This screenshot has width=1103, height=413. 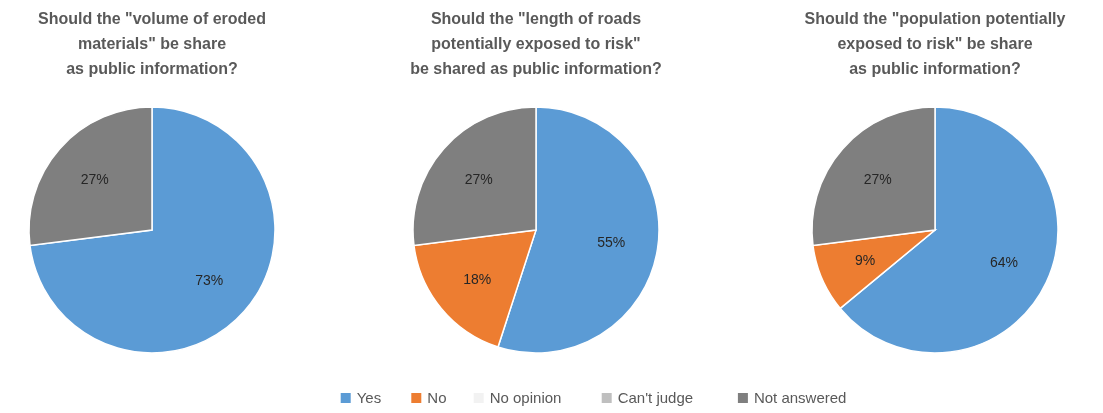 I want to click on data-label: 18%, so click(x=477, y=278).